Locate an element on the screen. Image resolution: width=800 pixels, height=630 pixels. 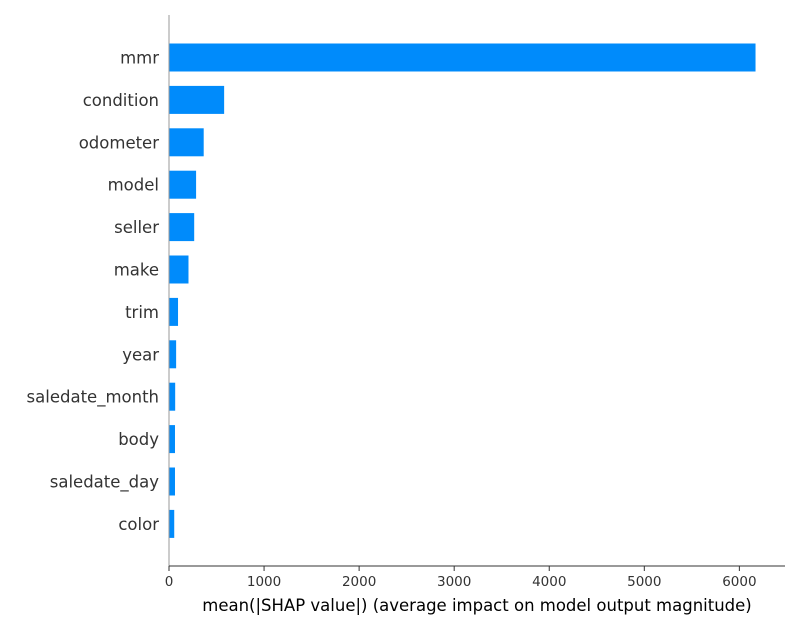
x-tick-label-4000: 4000 is located at coordinates (549, 582).